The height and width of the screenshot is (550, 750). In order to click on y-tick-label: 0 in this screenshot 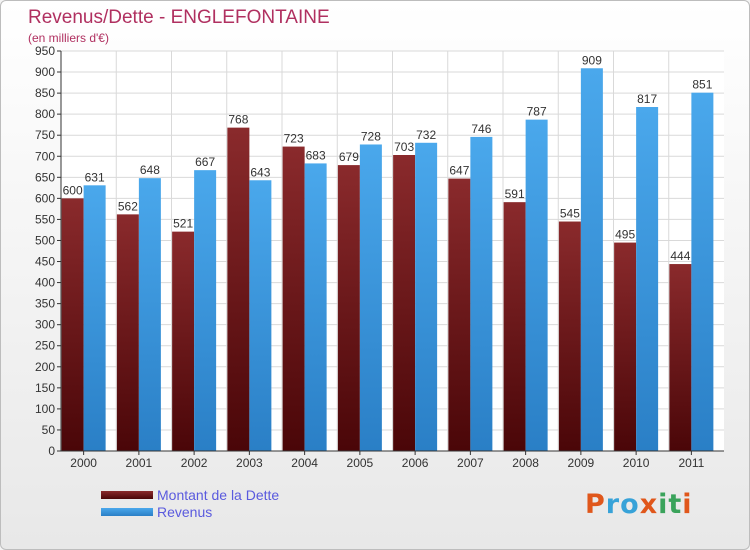, I will do `click(51, 451)`.